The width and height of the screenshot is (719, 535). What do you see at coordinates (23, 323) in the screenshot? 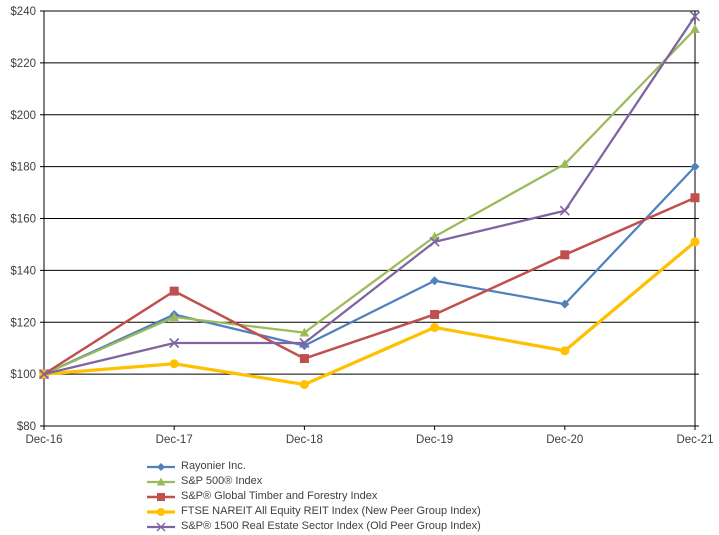
I see `y-axis-tick-label: $120` at bounding box center [23, 323].